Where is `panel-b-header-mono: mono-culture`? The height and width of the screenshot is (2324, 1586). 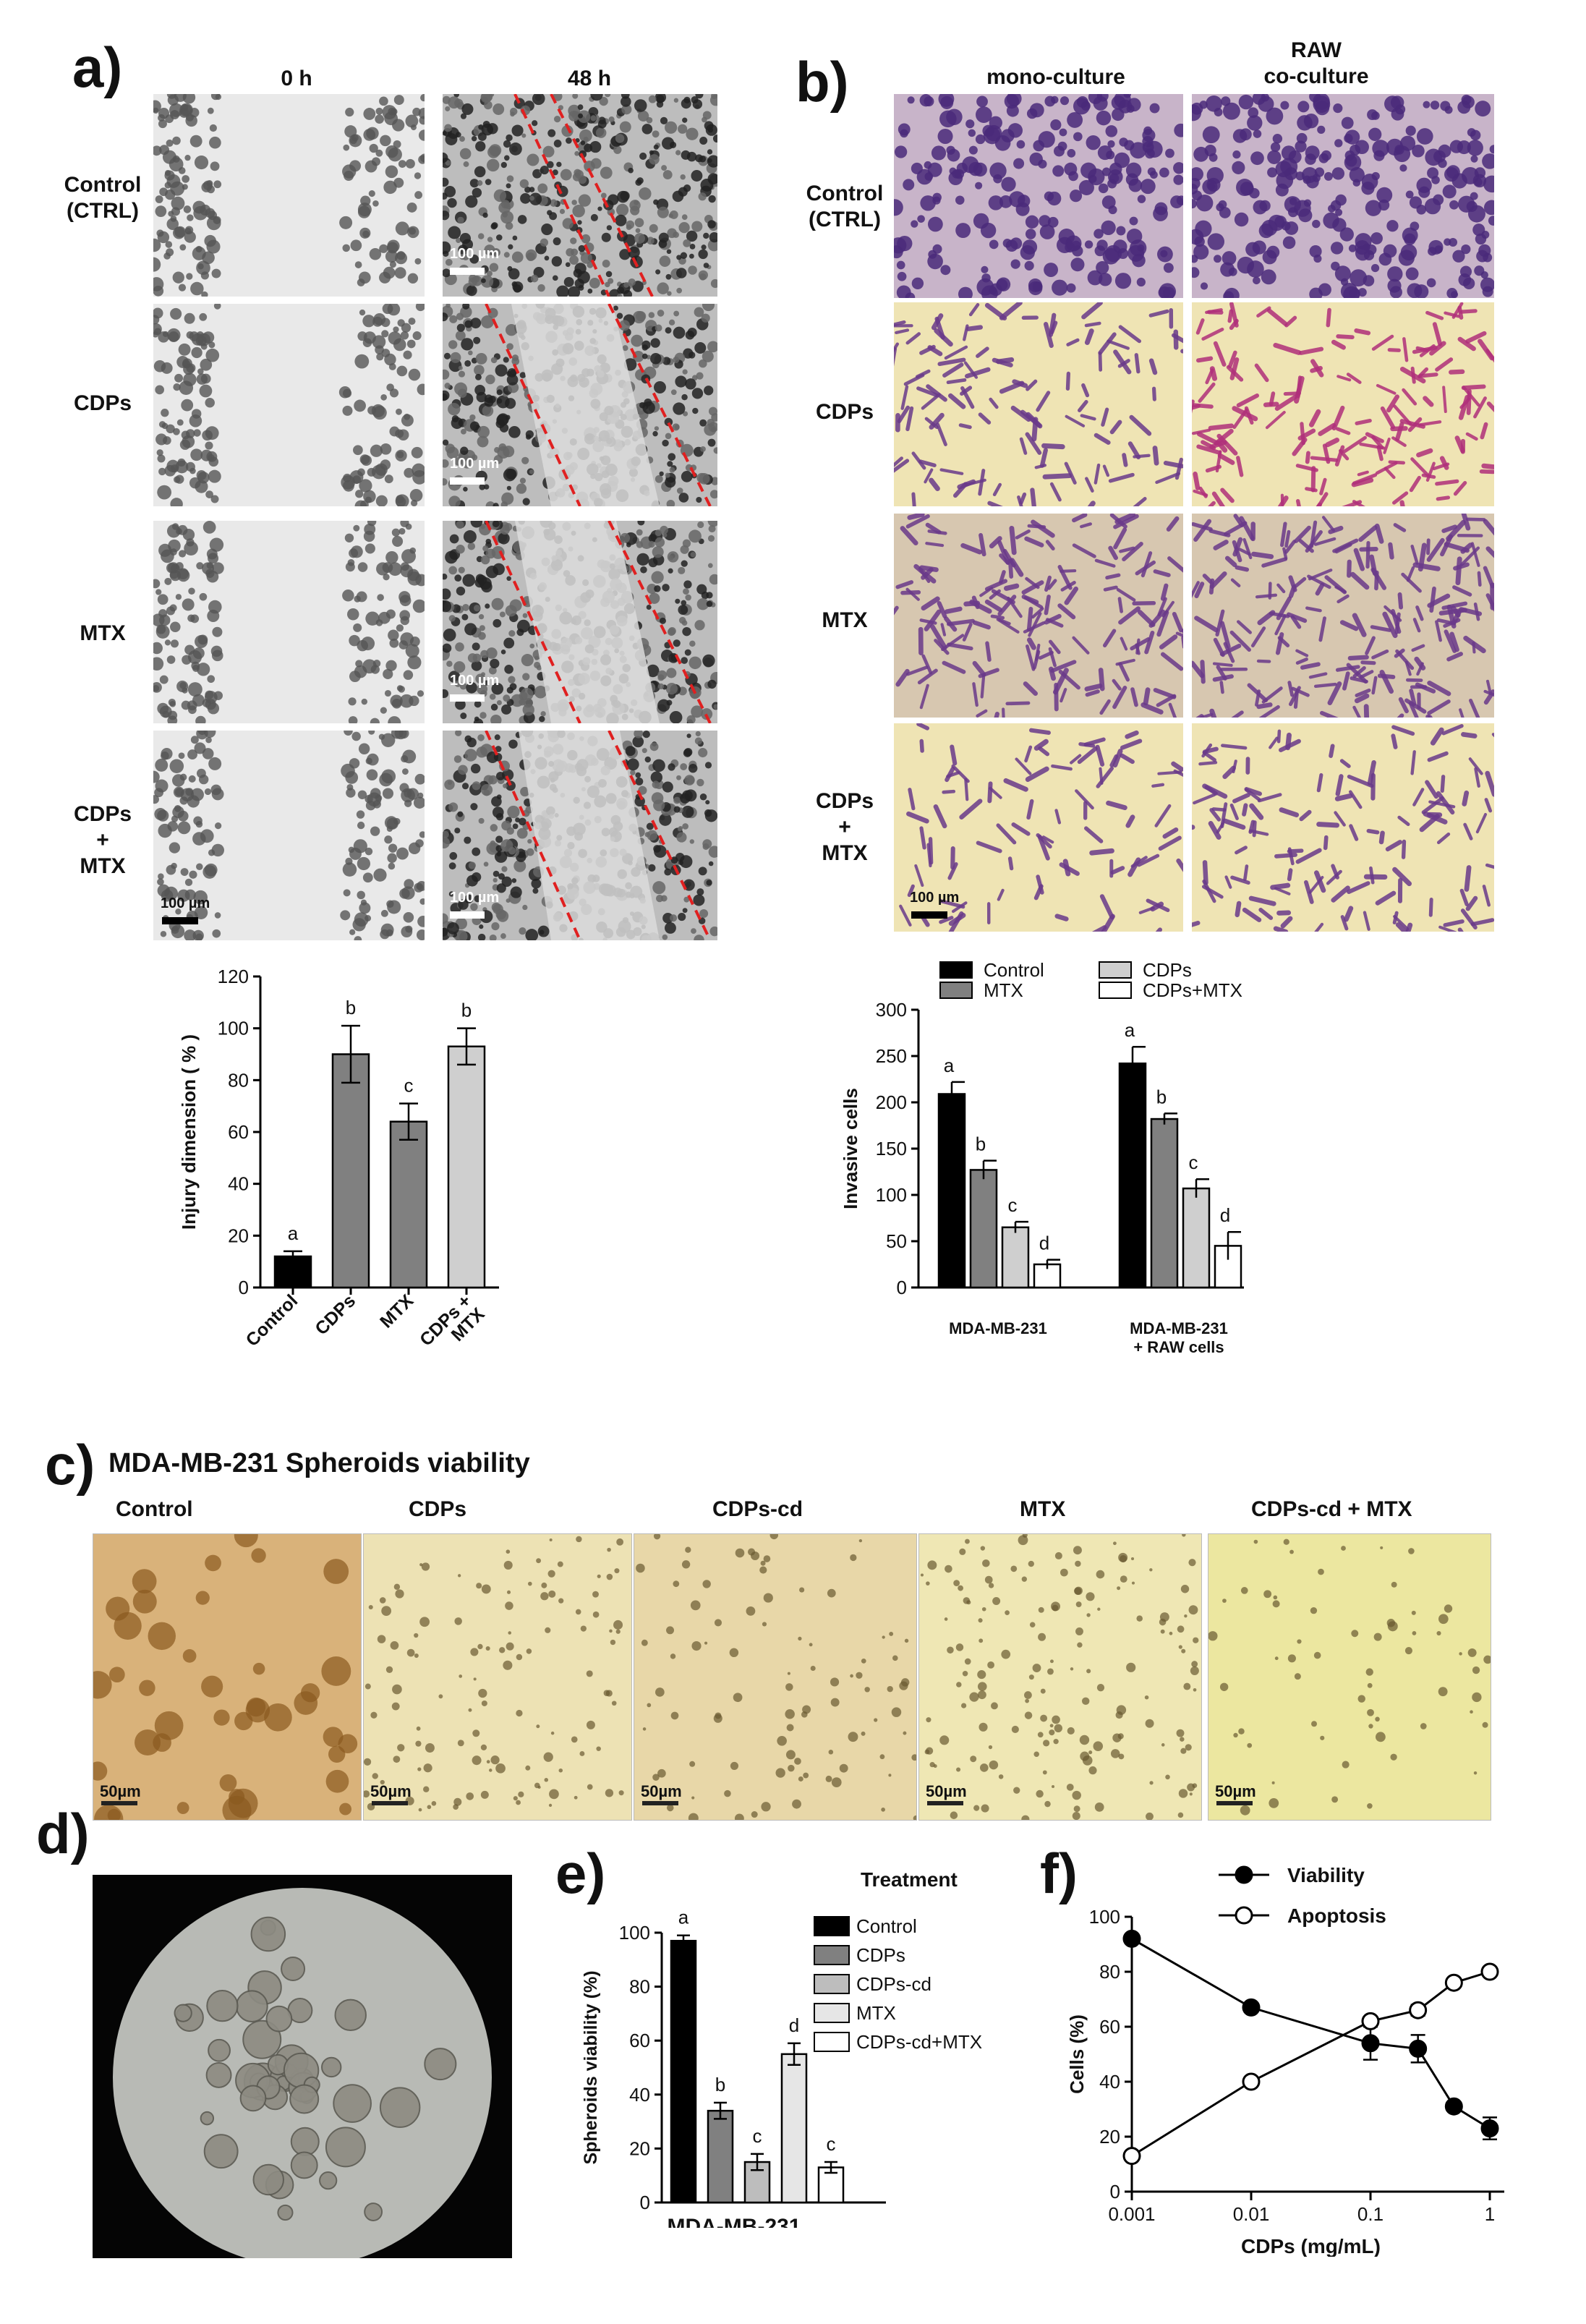 panel-b-header-mono: mono-culture is located at coordinates (1055, 77).